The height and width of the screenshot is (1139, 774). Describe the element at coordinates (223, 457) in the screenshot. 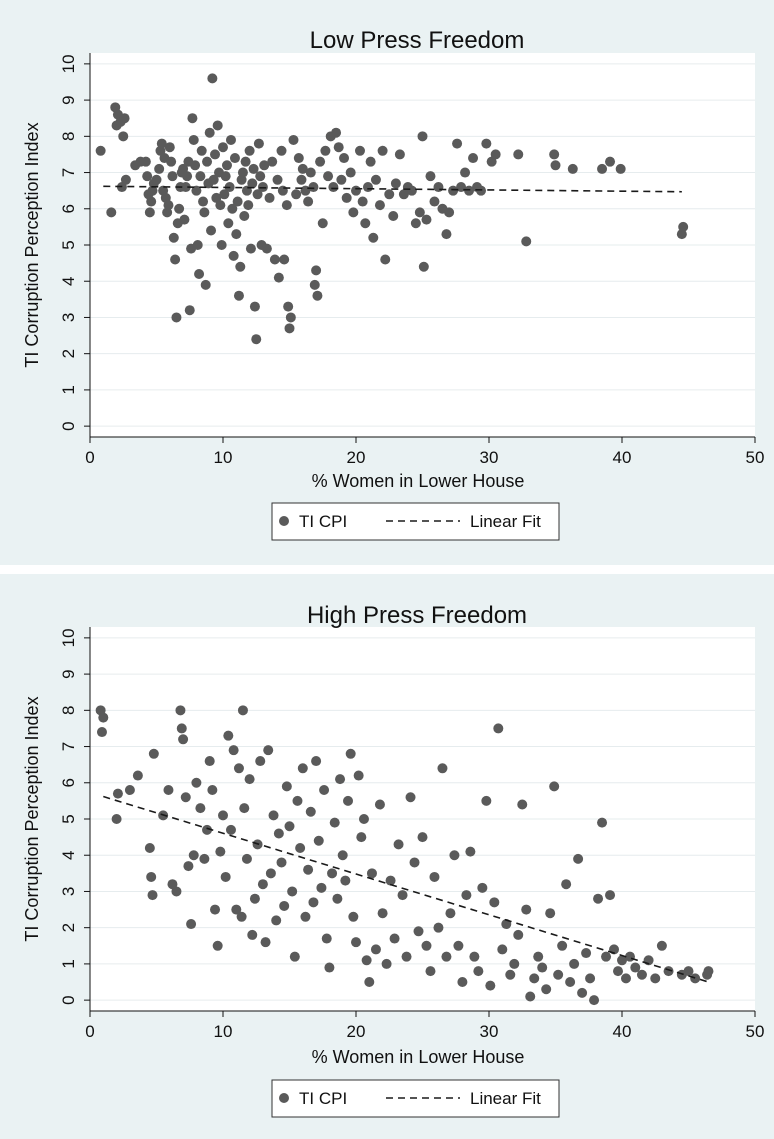

I see `x-tick-label: 10` at that location.